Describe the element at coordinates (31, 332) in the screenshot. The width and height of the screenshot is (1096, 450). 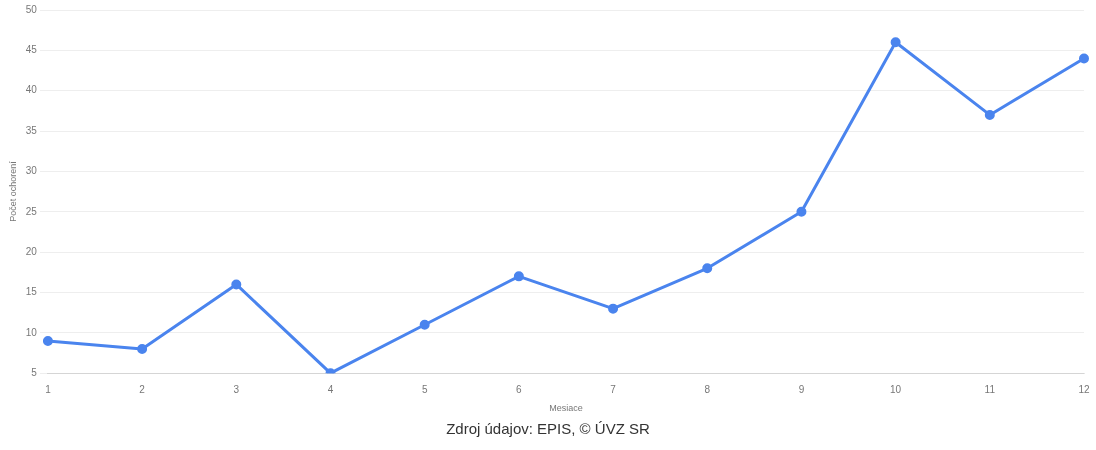
I see `y-tick-label: 10` at that location.